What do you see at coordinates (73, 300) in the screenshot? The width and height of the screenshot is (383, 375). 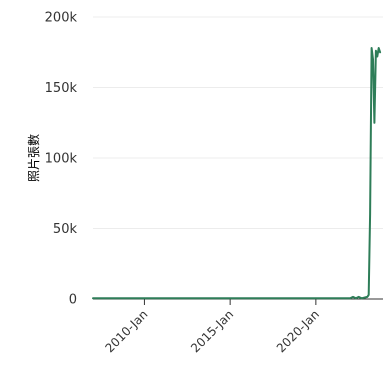 I see `y-tick-label: 0` at bounding box center [73, 300].